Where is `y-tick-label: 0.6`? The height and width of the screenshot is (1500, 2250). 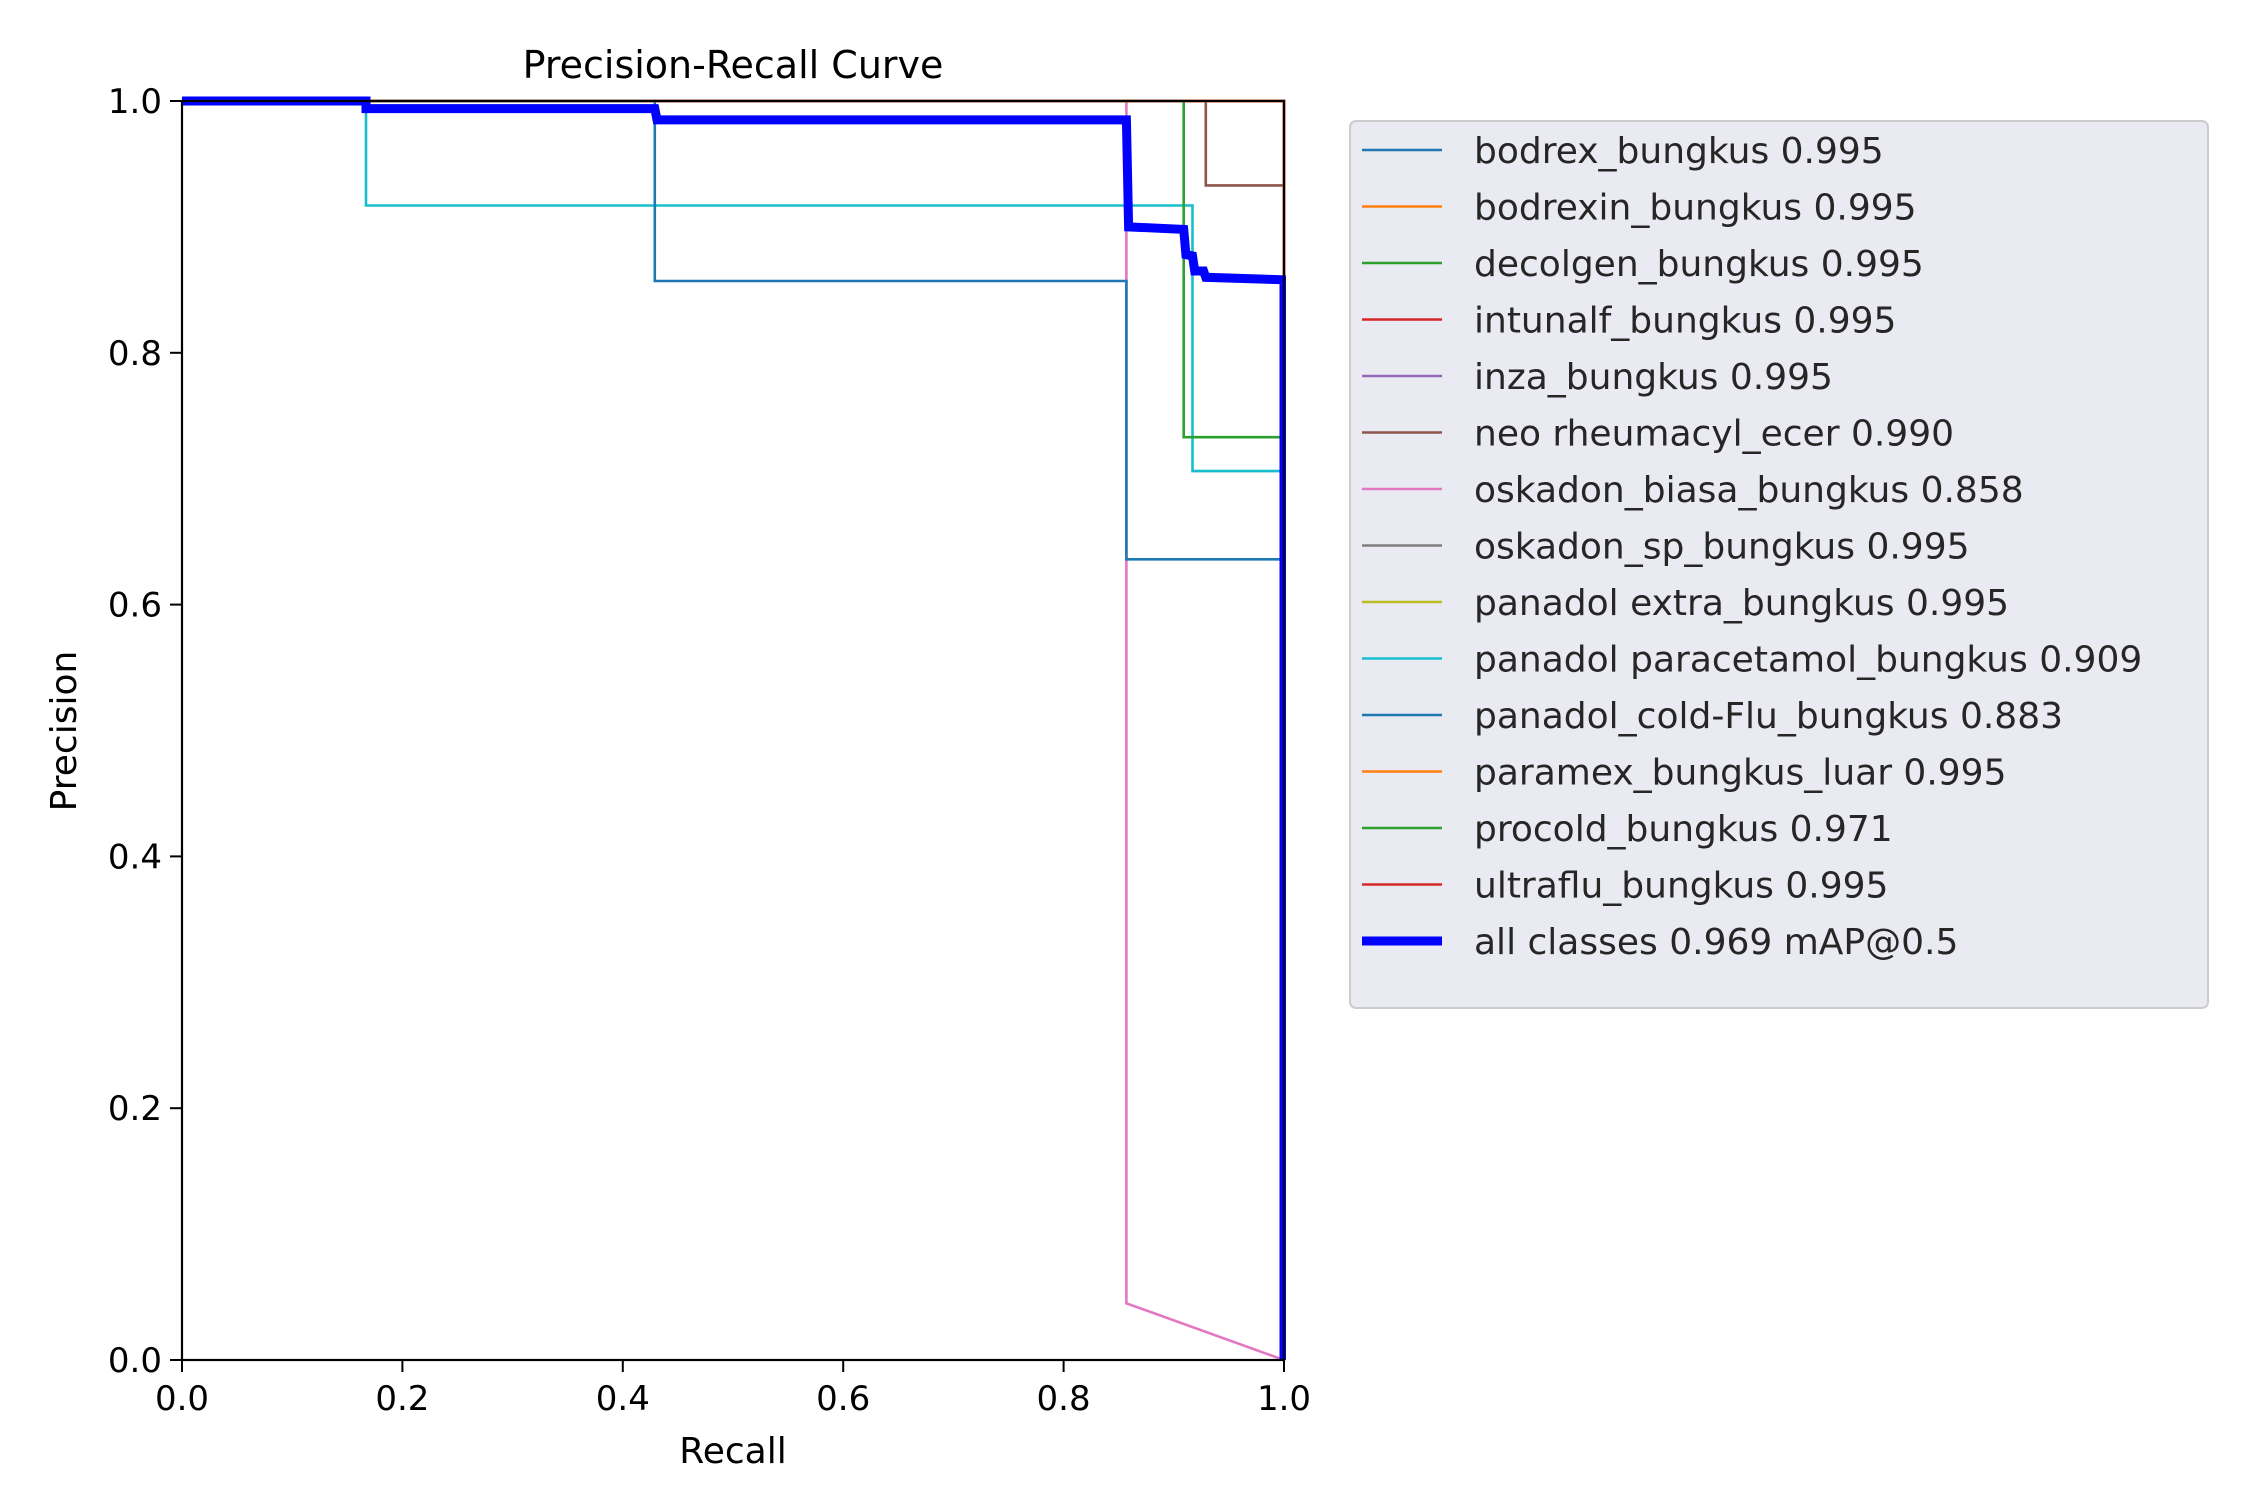
y-tick-label: 0.6 is located at coordinates (135, 606).